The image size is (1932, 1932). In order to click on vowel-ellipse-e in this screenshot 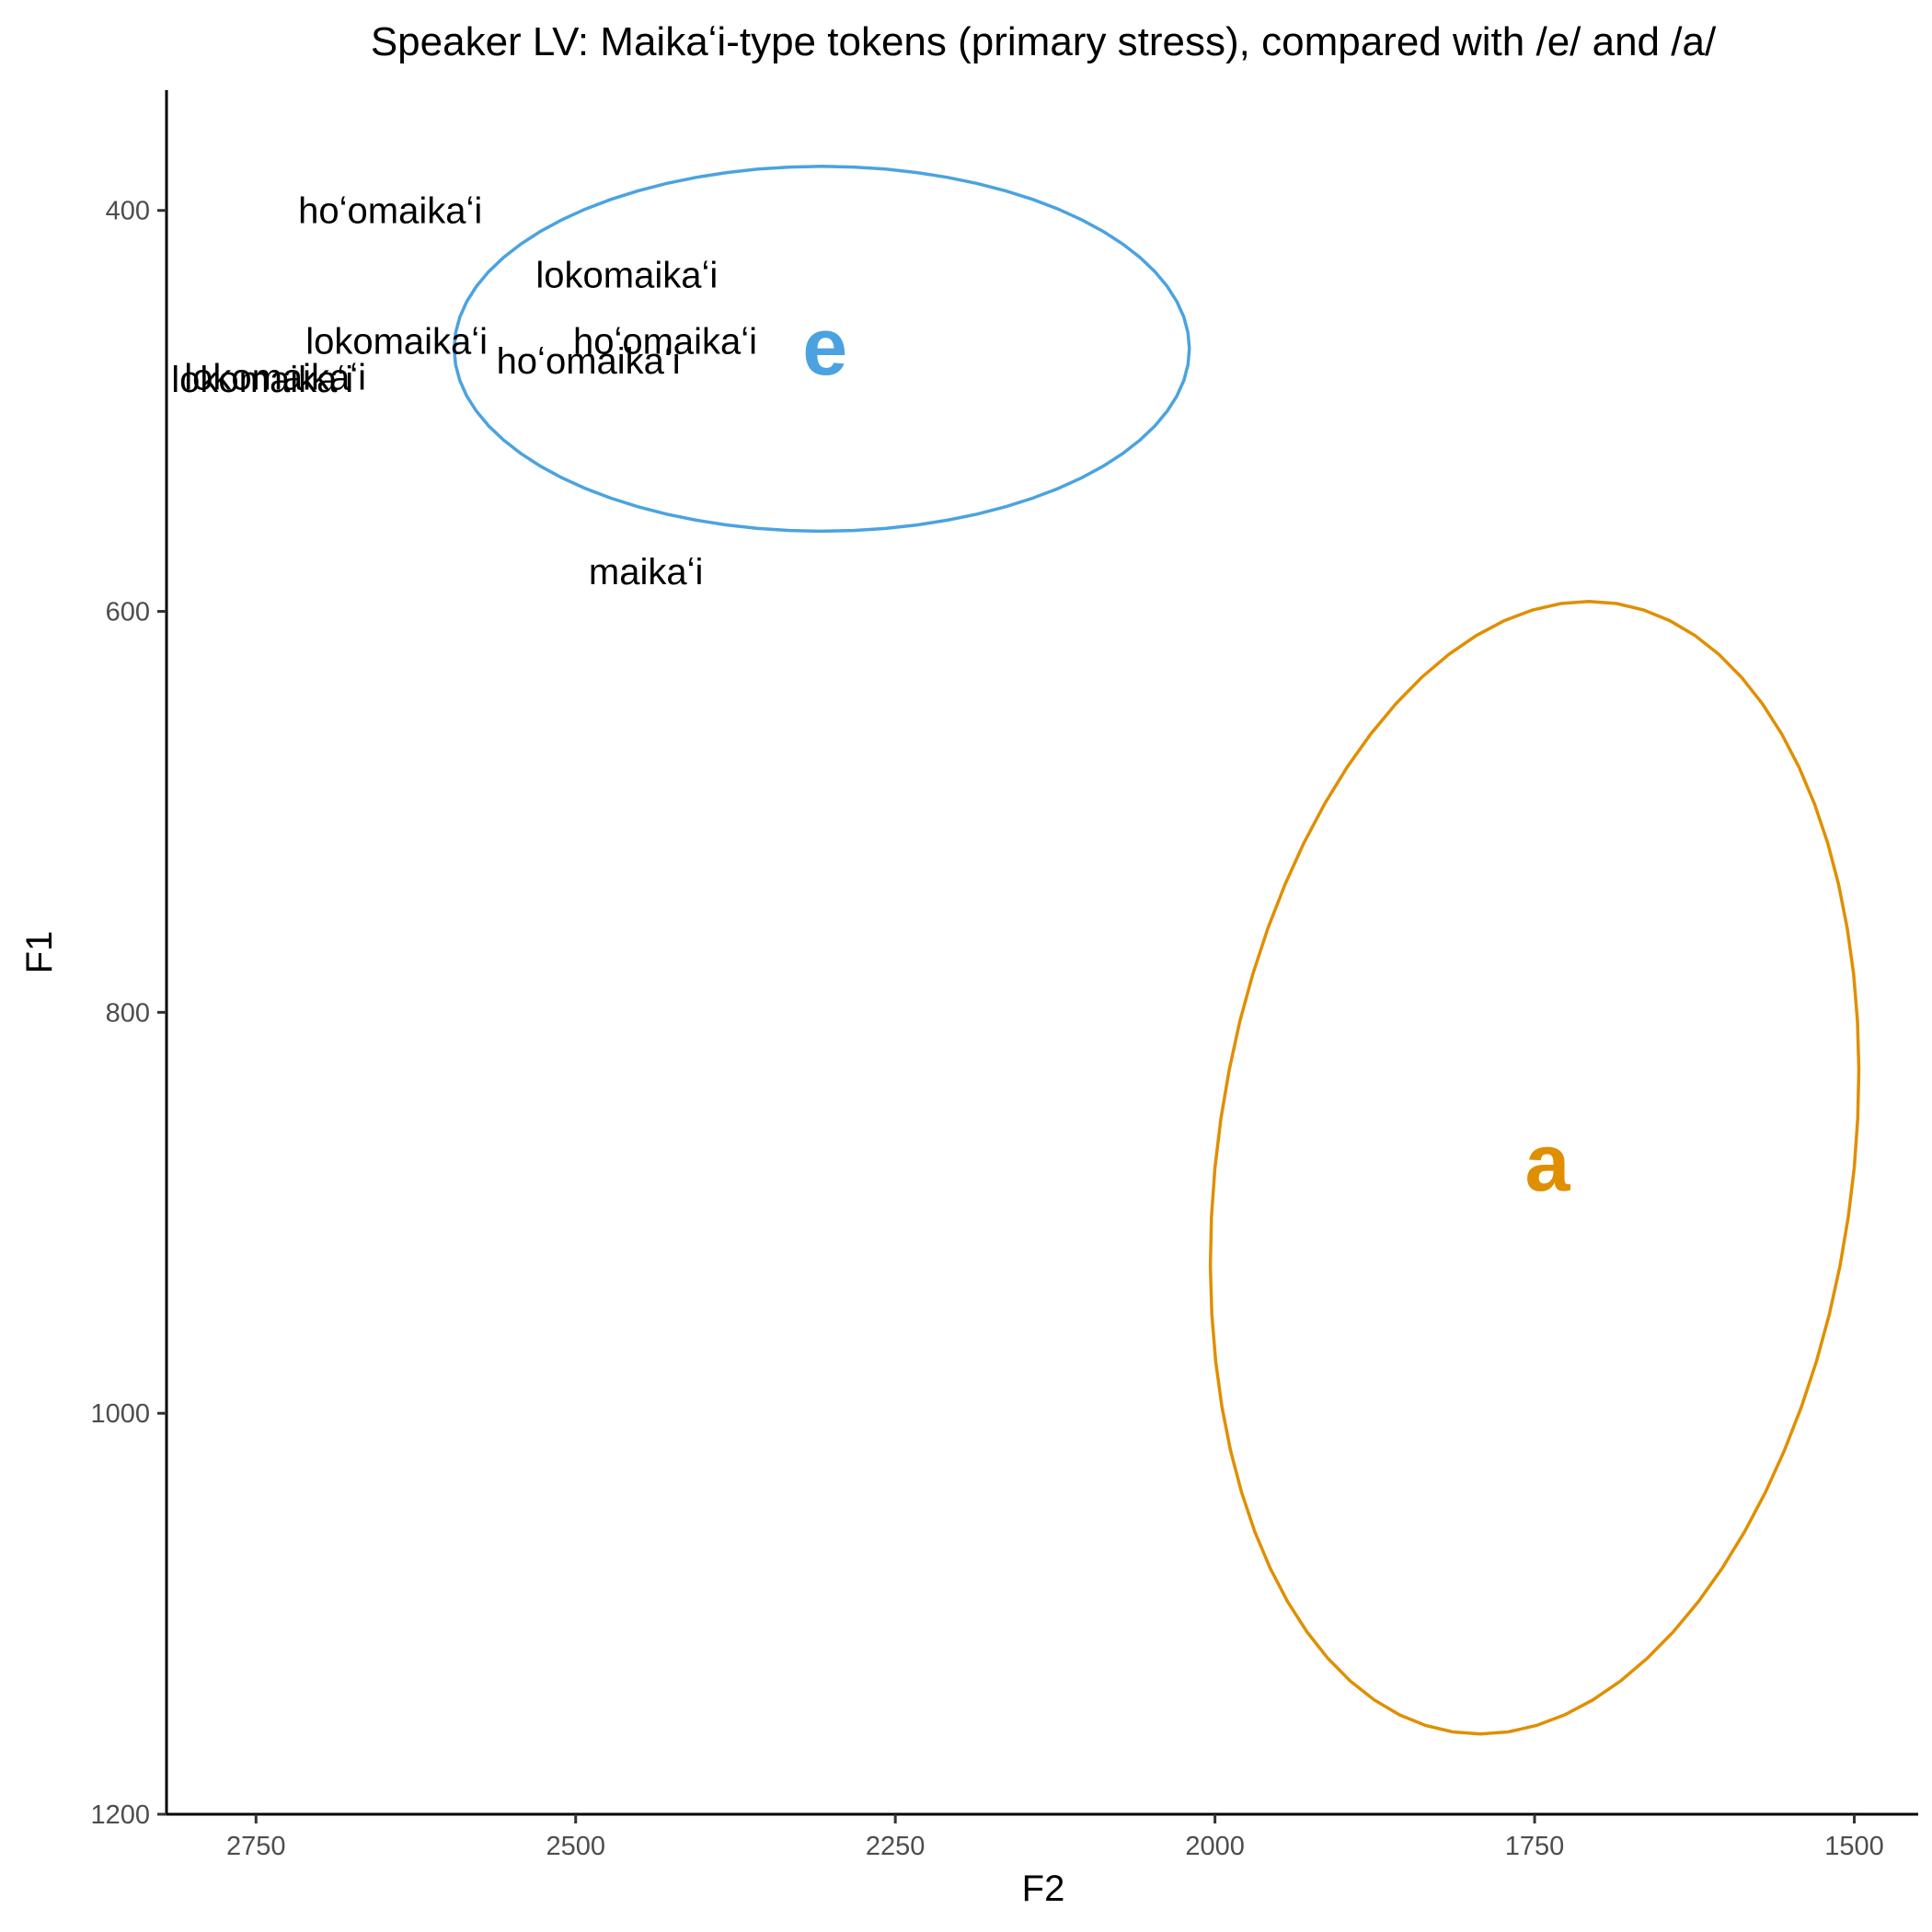, I will do `click(821, 349)`.